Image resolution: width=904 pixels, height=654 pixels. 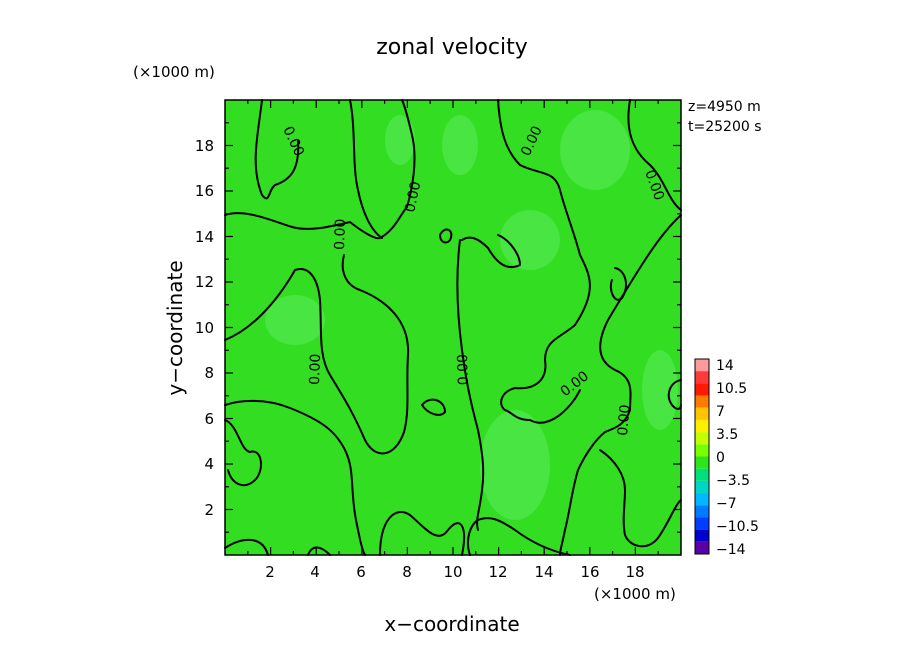 What do you see at coordinates (635, 594) in the screenshot?
I see `x-unit-label: (×1000 m)` at bounding box center [635, 594].